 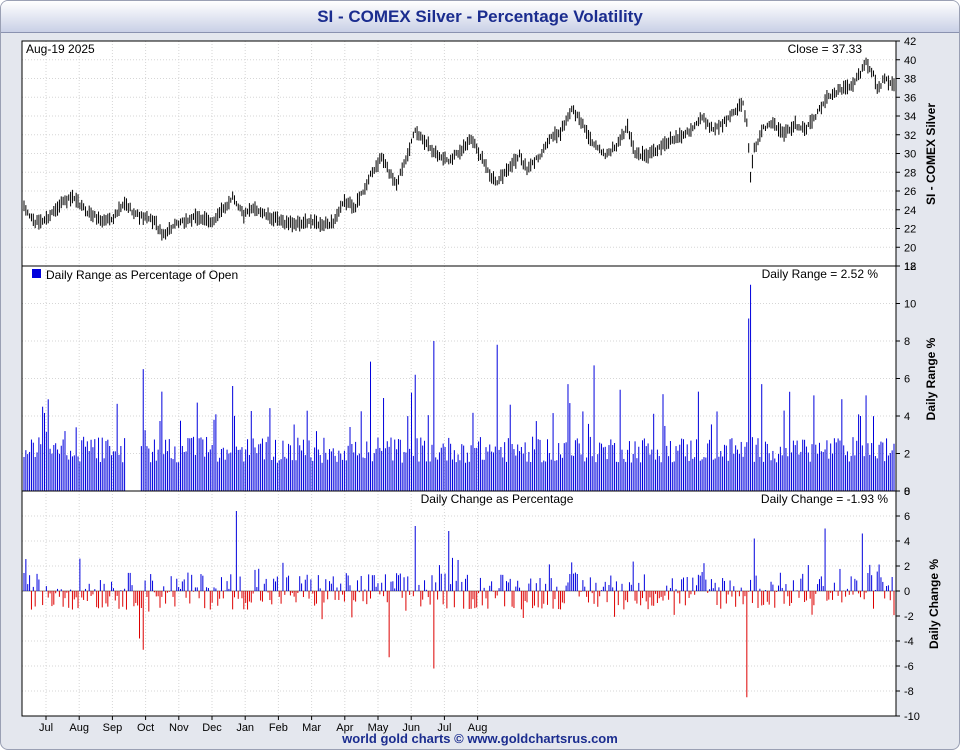 What do you see at coordinates (378, 728) in the screenshot?
I see `x-tick-label: May` at bounding box center [378, 728].